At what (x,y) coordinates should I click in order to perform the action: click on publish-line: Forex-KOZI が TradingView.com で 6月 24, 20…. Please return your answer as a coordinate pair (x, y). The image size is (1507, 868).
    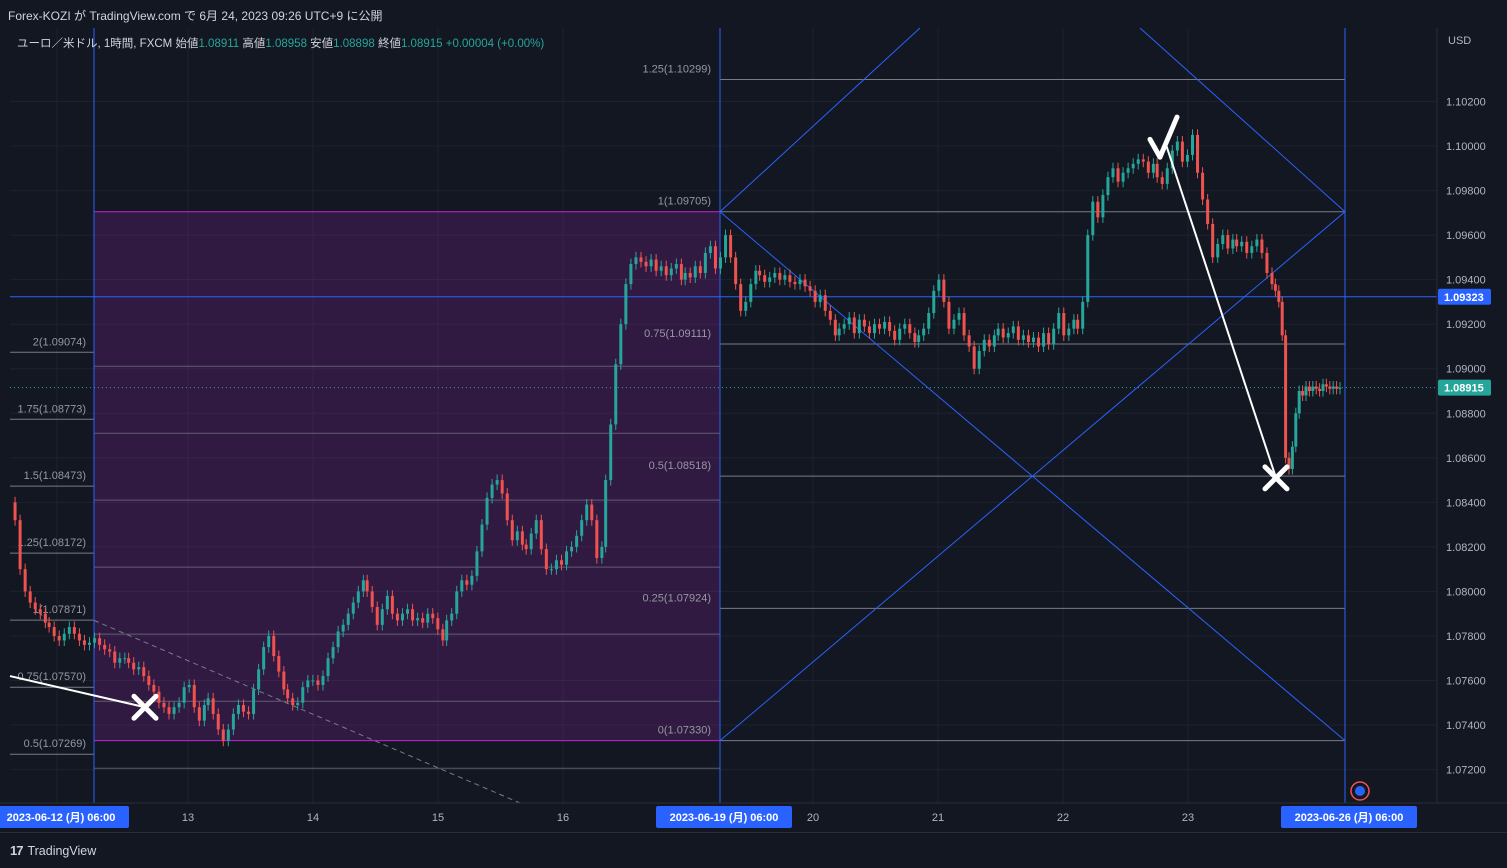
    Looking at the image, I should click on (195, 16).